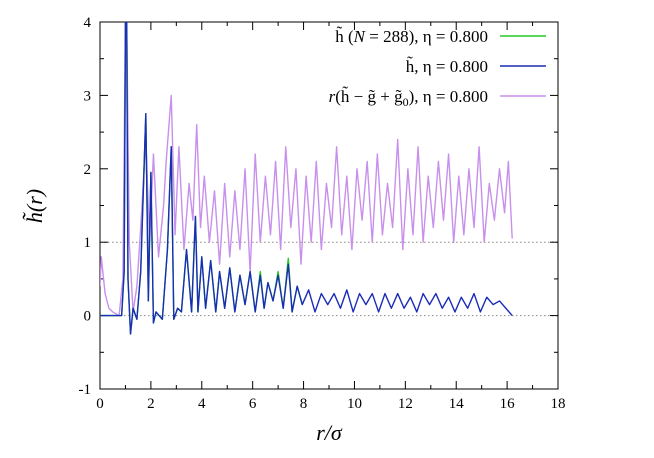 The width and height of the screenshot is (654, 458). What do you see at coordinates (354, 404) in the screenshot?
I see `x-tick-label: 10` at bounding box center [354, 404].